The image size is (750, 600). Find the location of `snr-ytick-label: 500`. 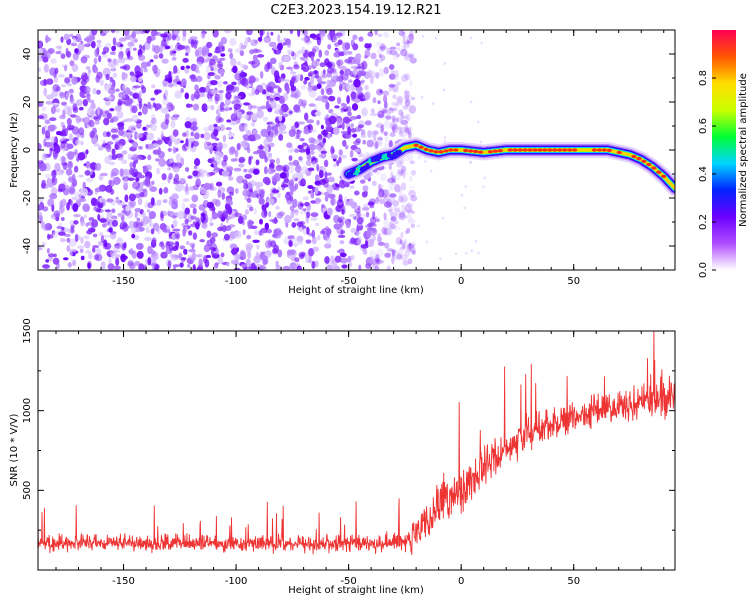

snr-ytick-label: 500 is located at coordinates (27, 490).